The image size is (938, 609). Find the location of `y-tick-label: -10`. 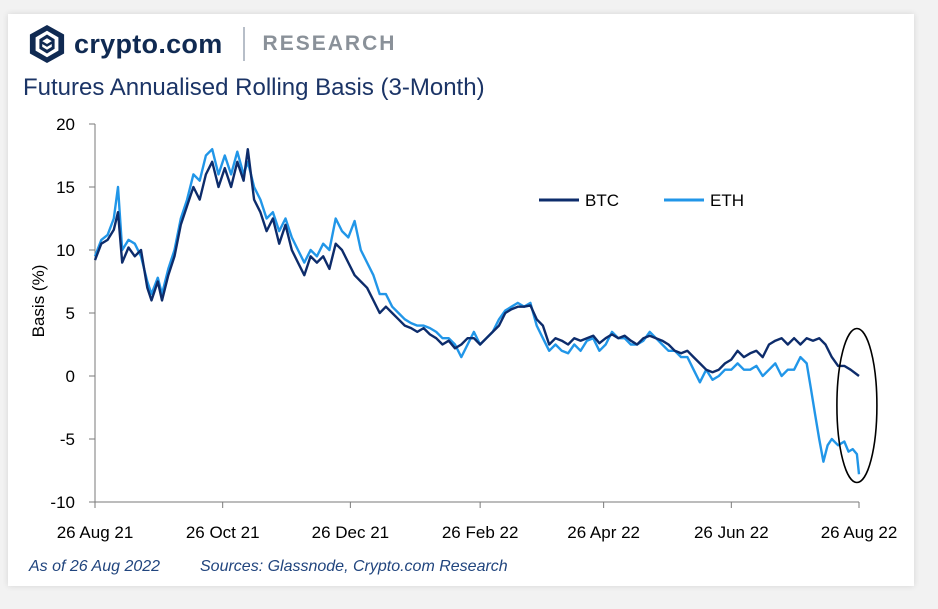

y-tick-label: -10 is located at coordinates (62, 502).